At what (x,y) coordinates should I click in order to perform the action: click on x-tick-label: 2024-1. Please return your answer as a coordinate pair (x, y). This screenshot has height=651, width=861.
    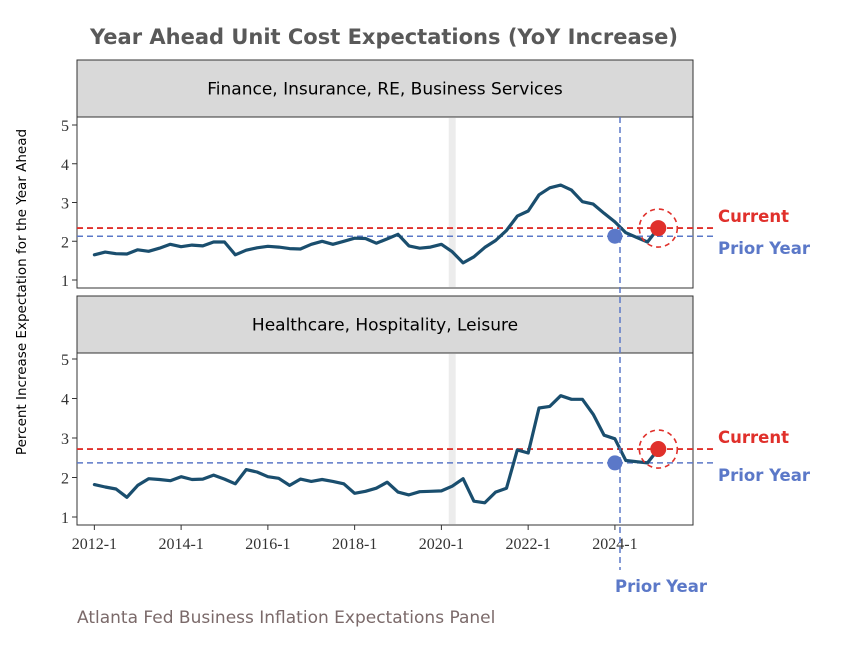
    Looking at the image, I should click on (614, 544).